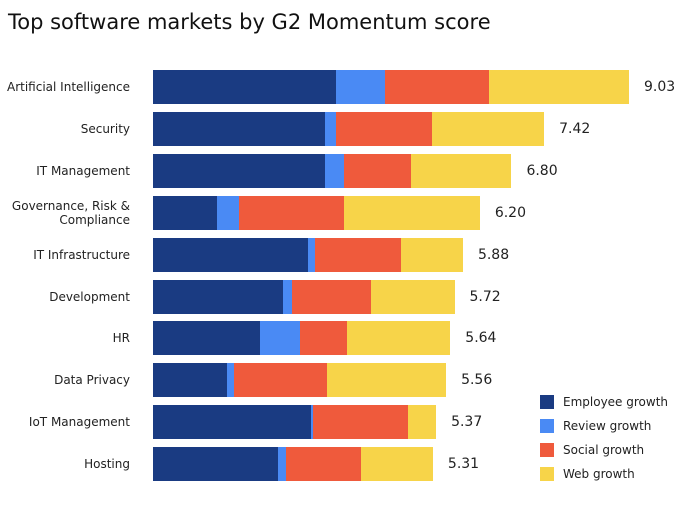 The width and height of the screenshot is (690, 508). Describe the element at coordinates (510, 212) in the screenshot. I see `total-label: 6.20` at that location.